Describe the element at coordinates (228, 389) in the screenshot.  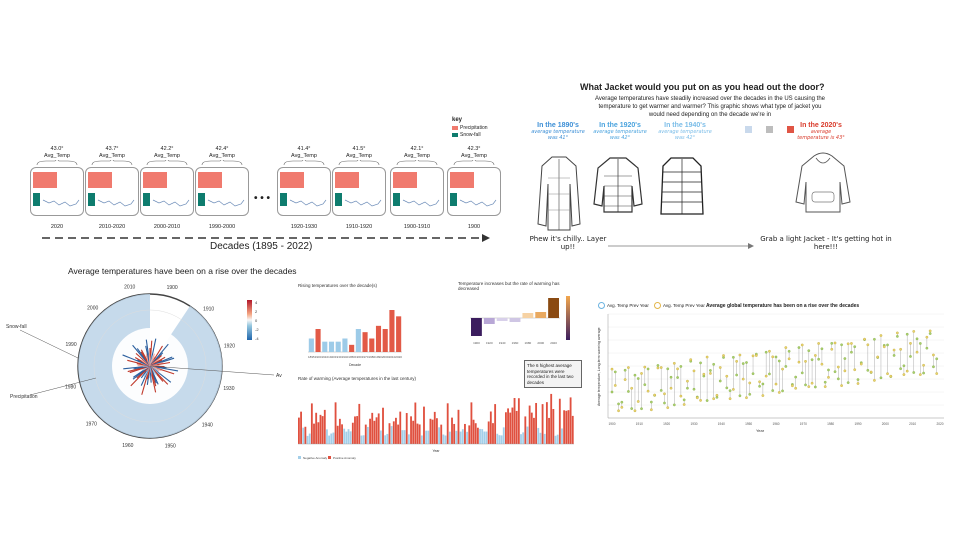
I see `year-label: 1930` at that location.